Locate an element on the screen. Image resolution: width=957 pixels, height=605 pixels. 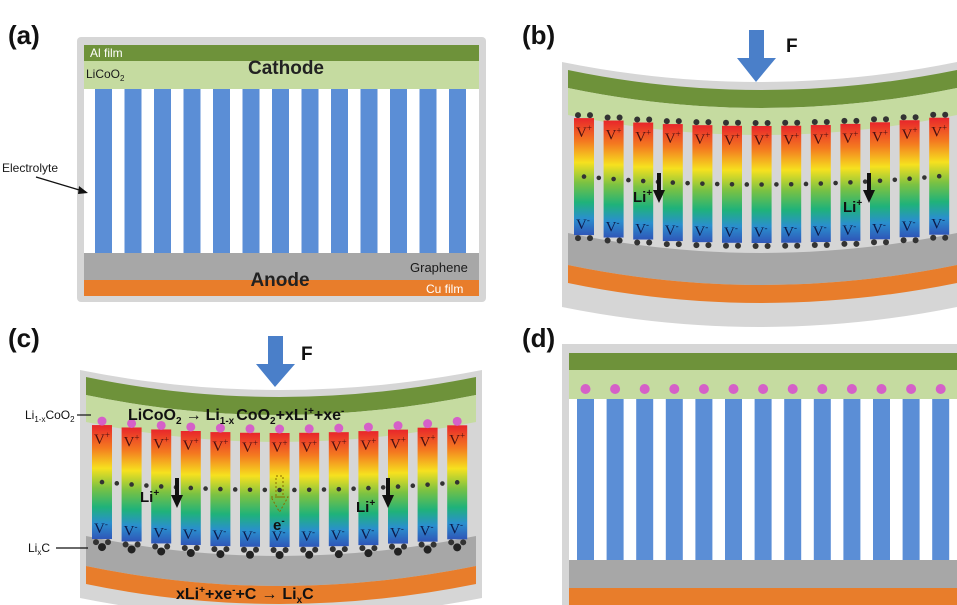
panel-b-al-film is located at coordinates (762, 89).